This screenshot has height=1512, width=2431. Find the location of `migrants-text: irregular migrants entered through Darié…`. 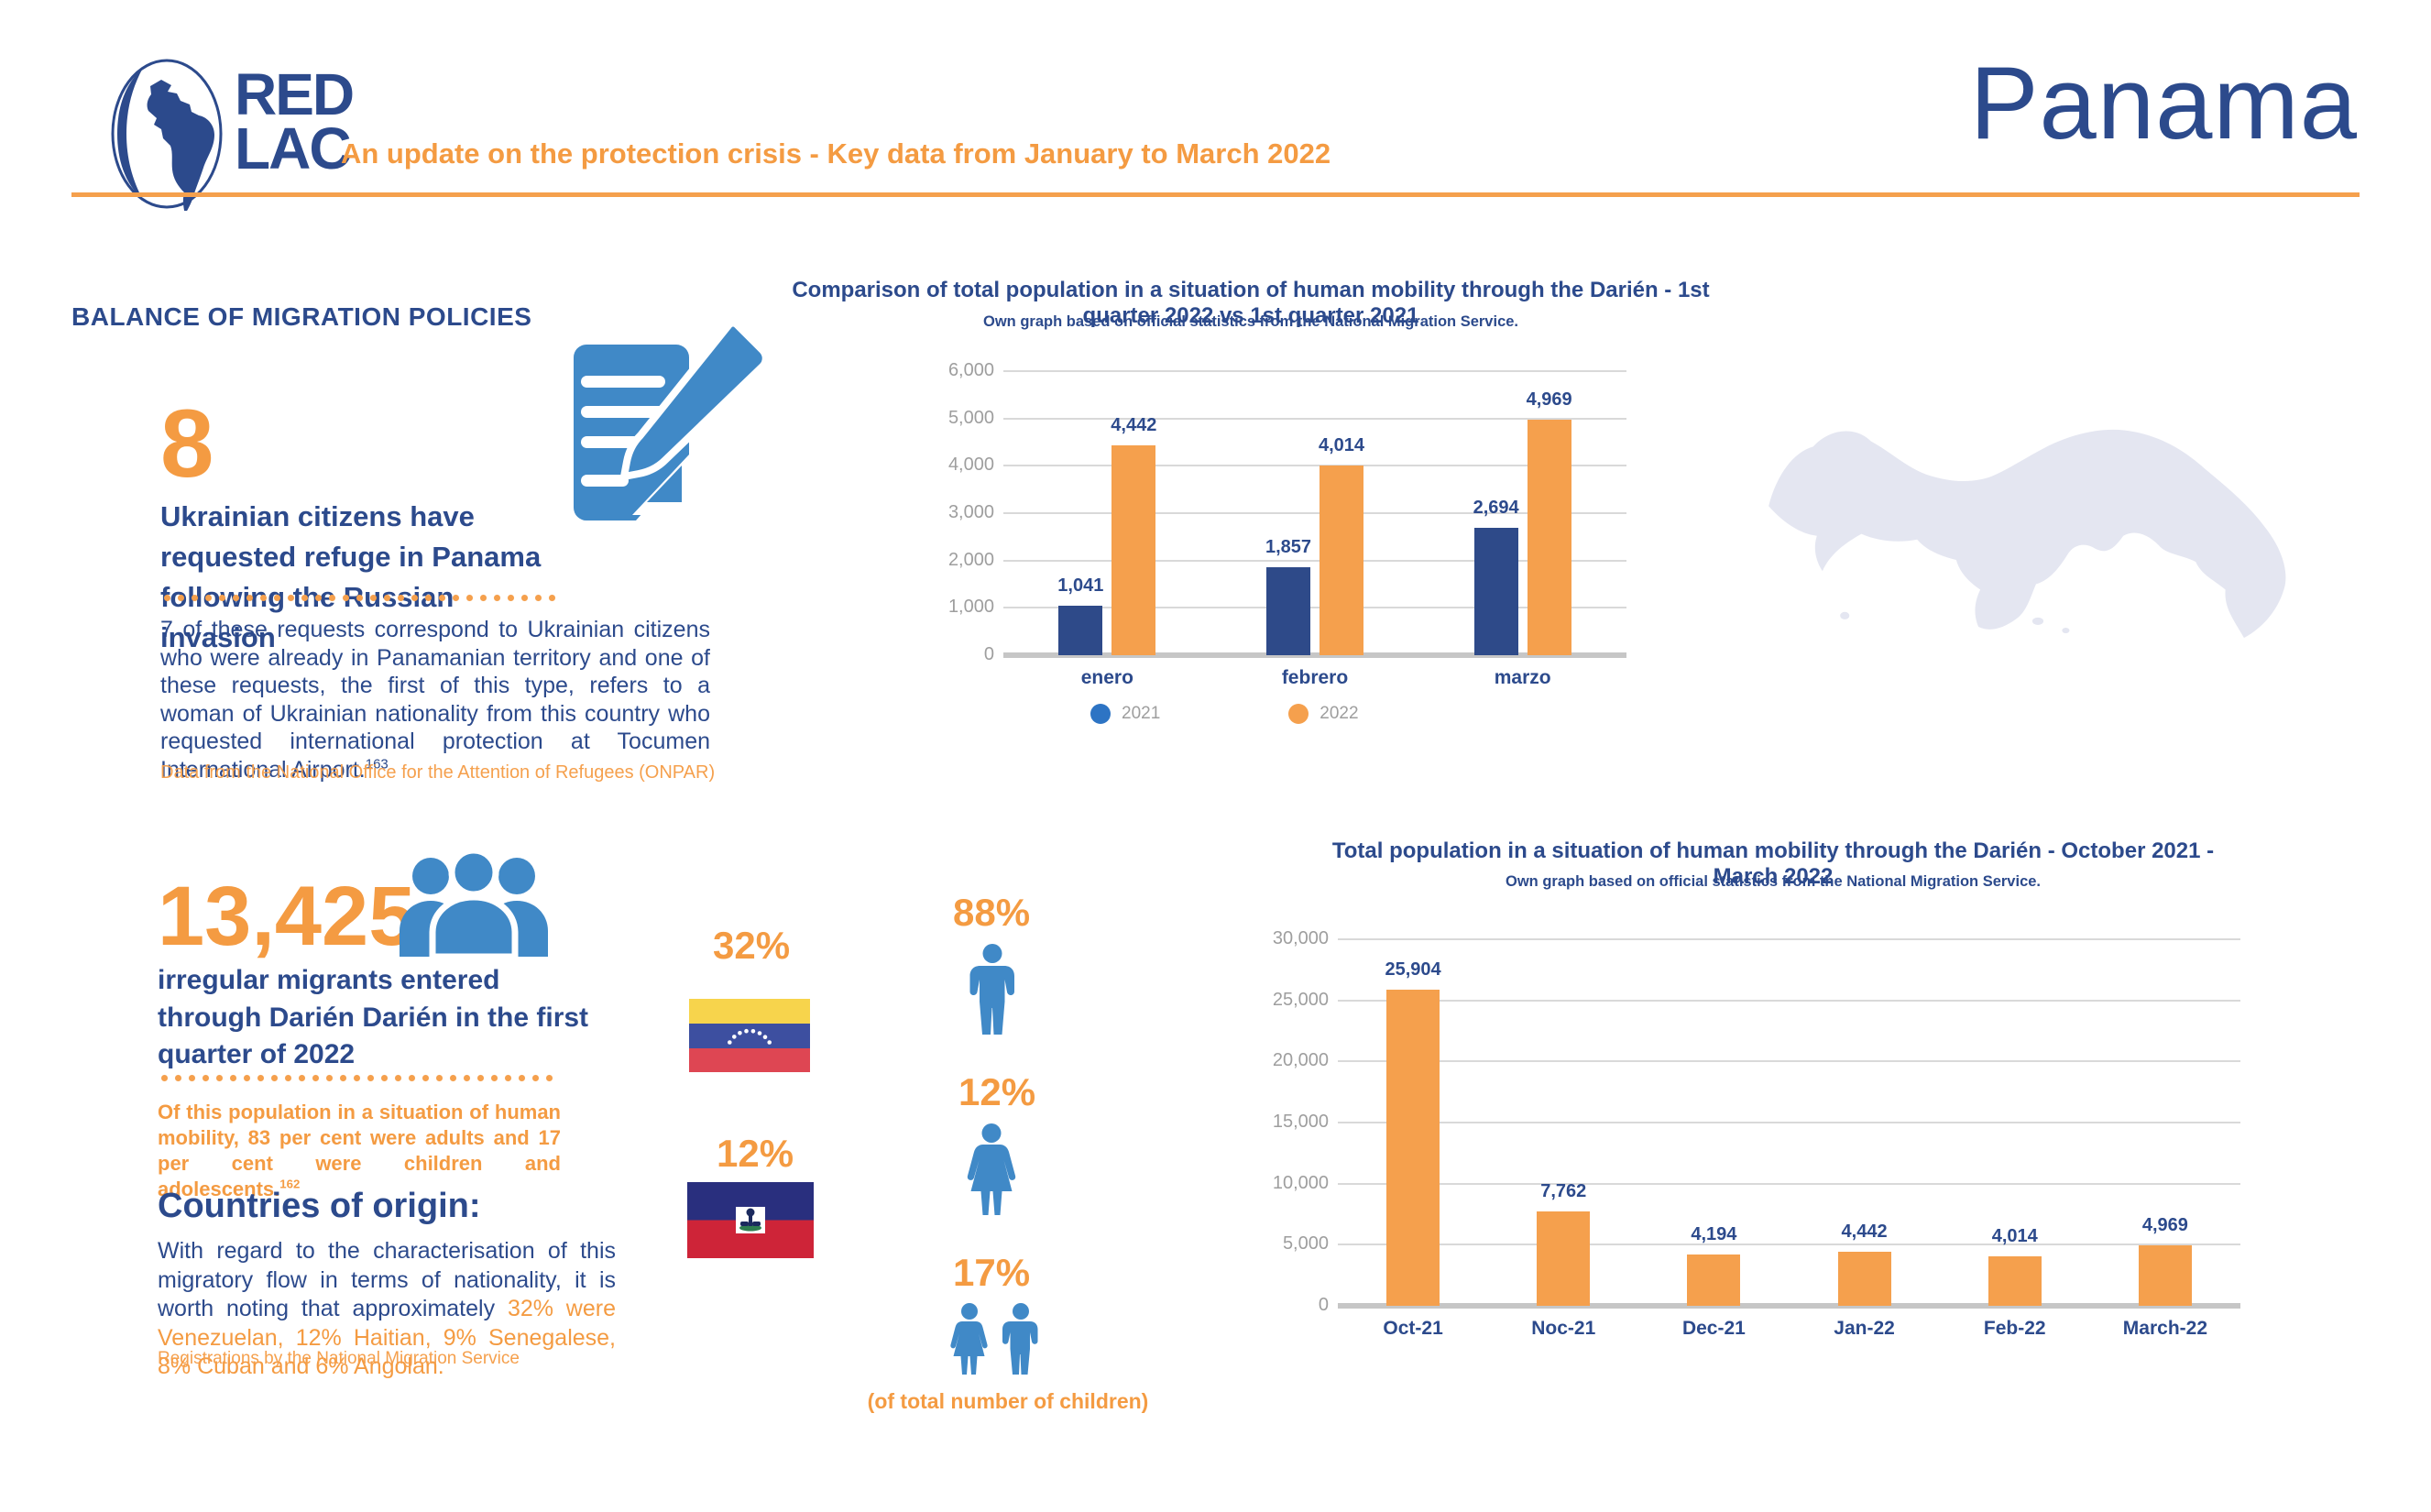

migrants-text: irregular migrants entered through Darié… is located at coordinates (373, 1017).